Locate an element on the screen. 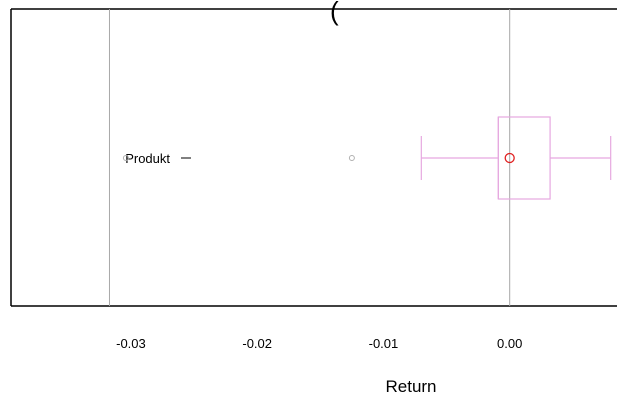 Image resolution: width=617 pixels, height=399 pixels. x-axis-title: Return is located at coordinates (410, 386).